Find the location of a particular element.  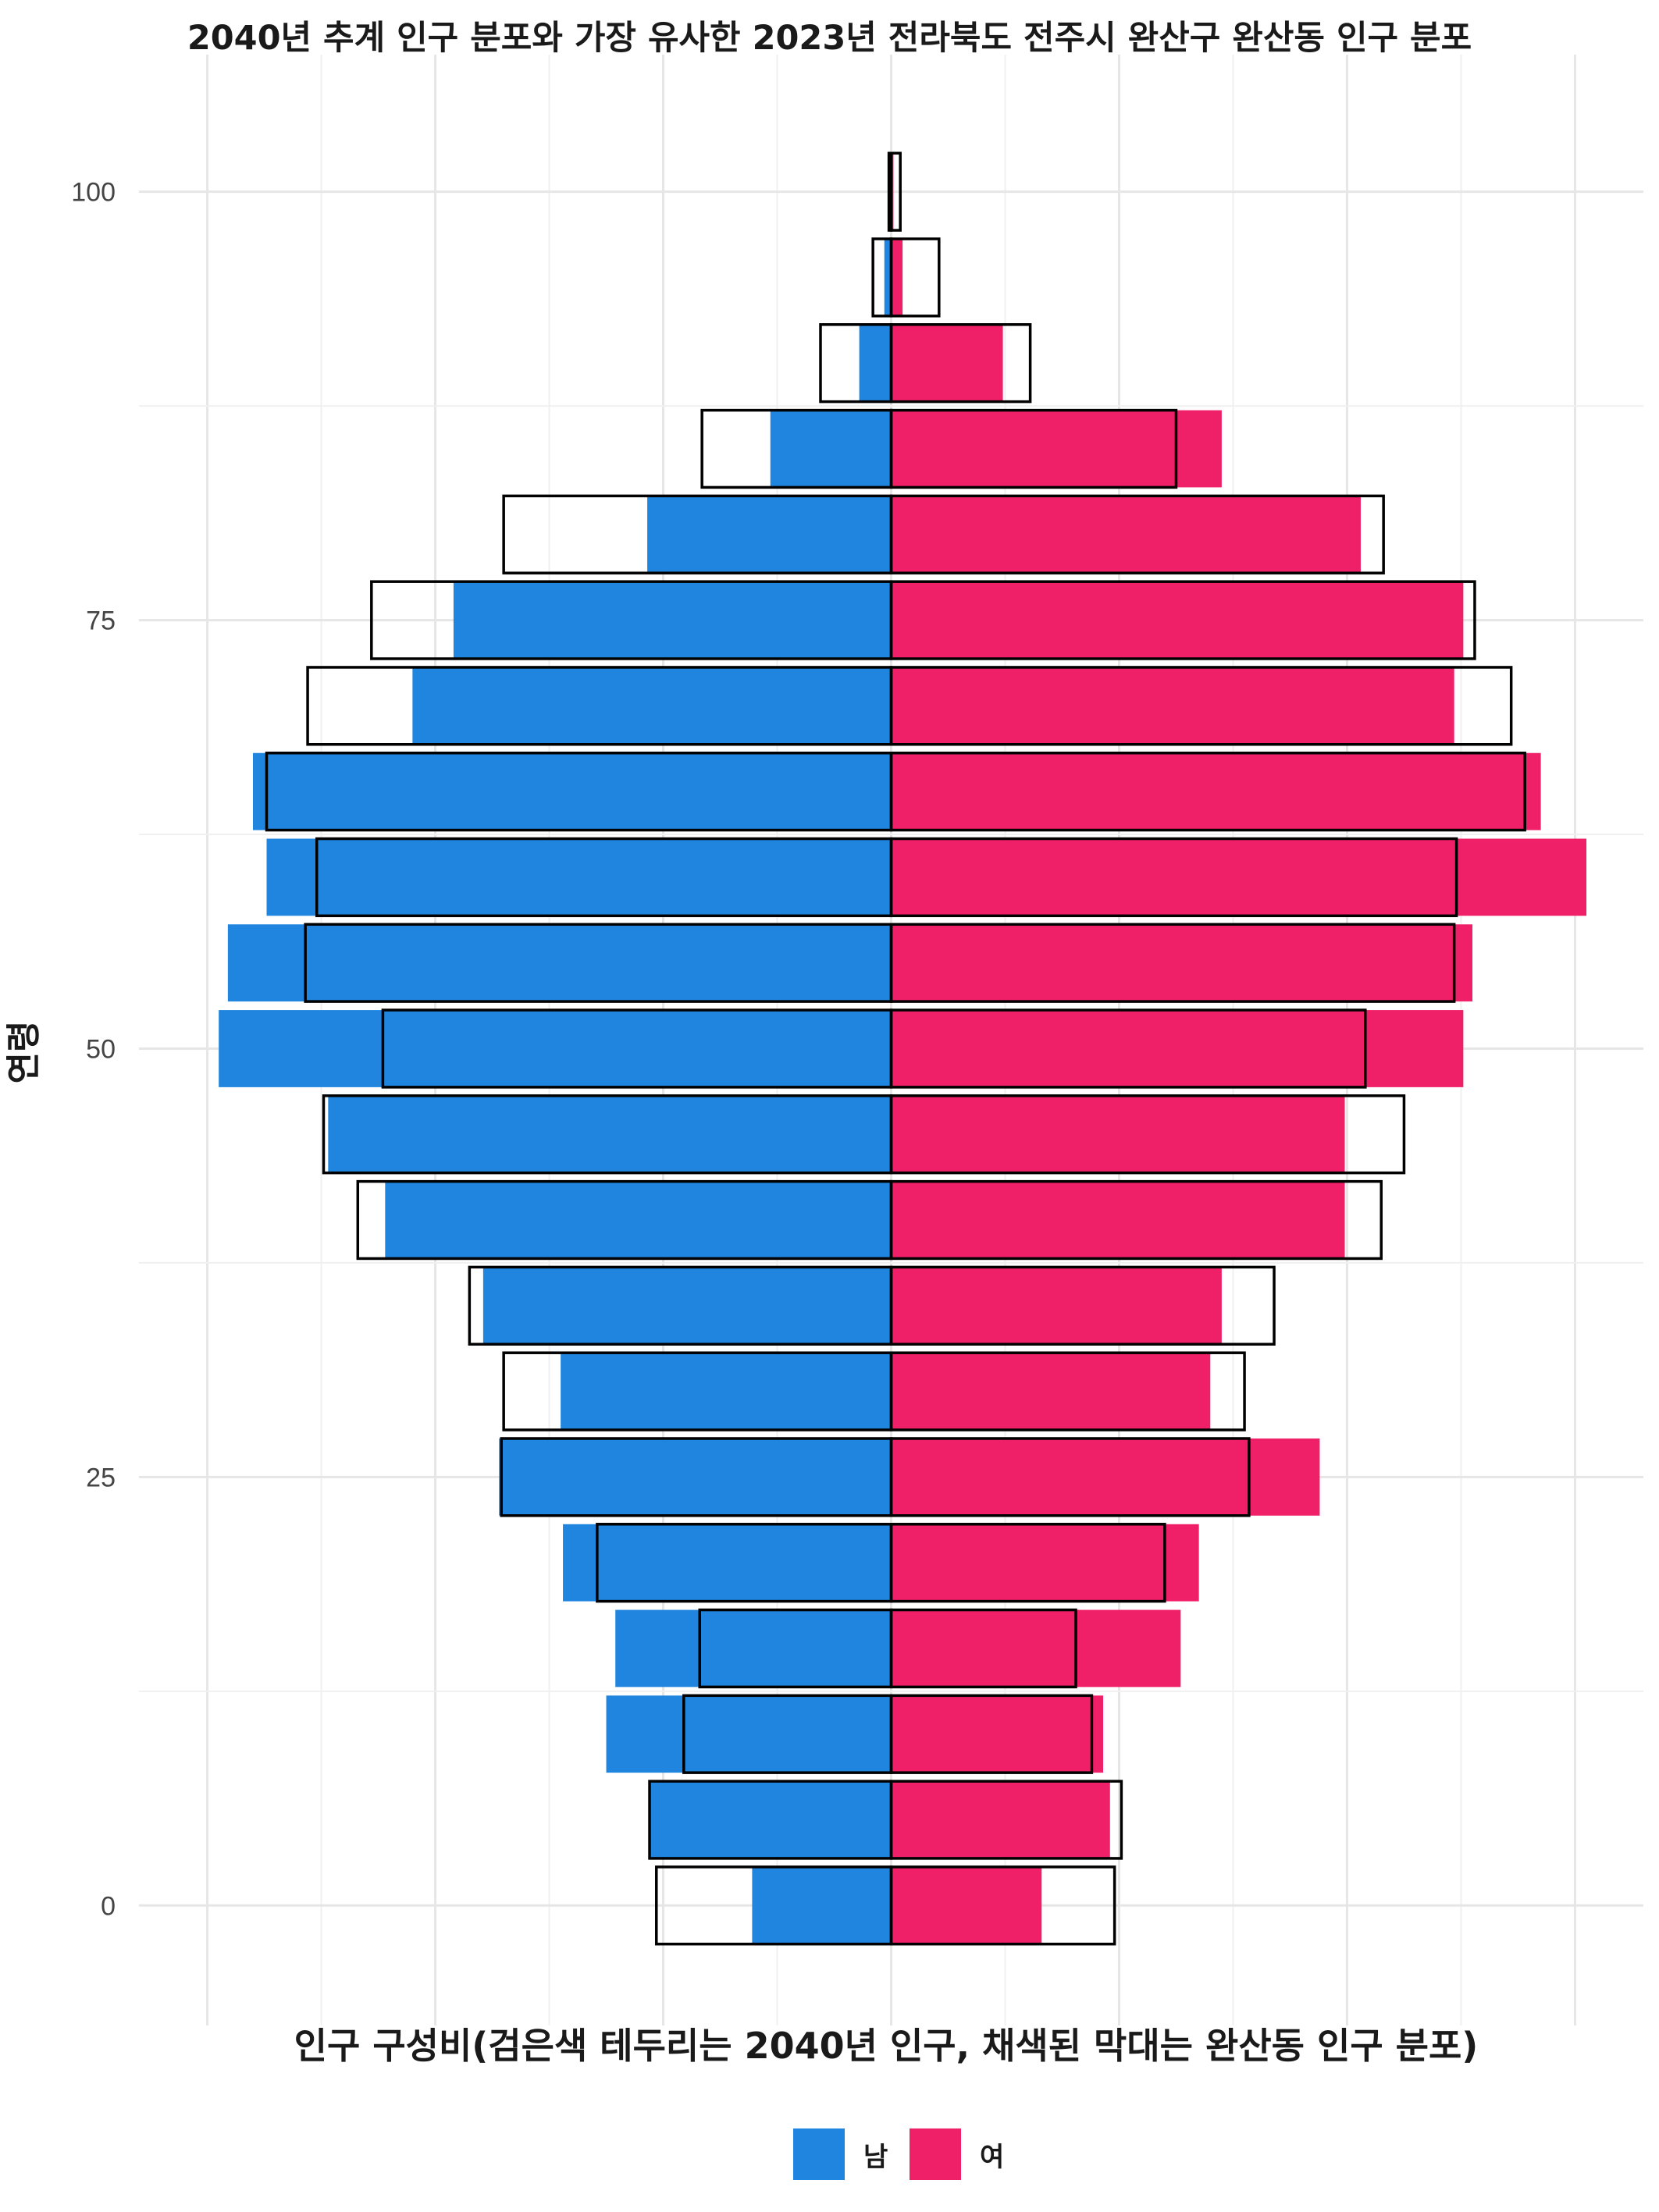

legend-label-female: 여 is located at coordinates (992, 2157).